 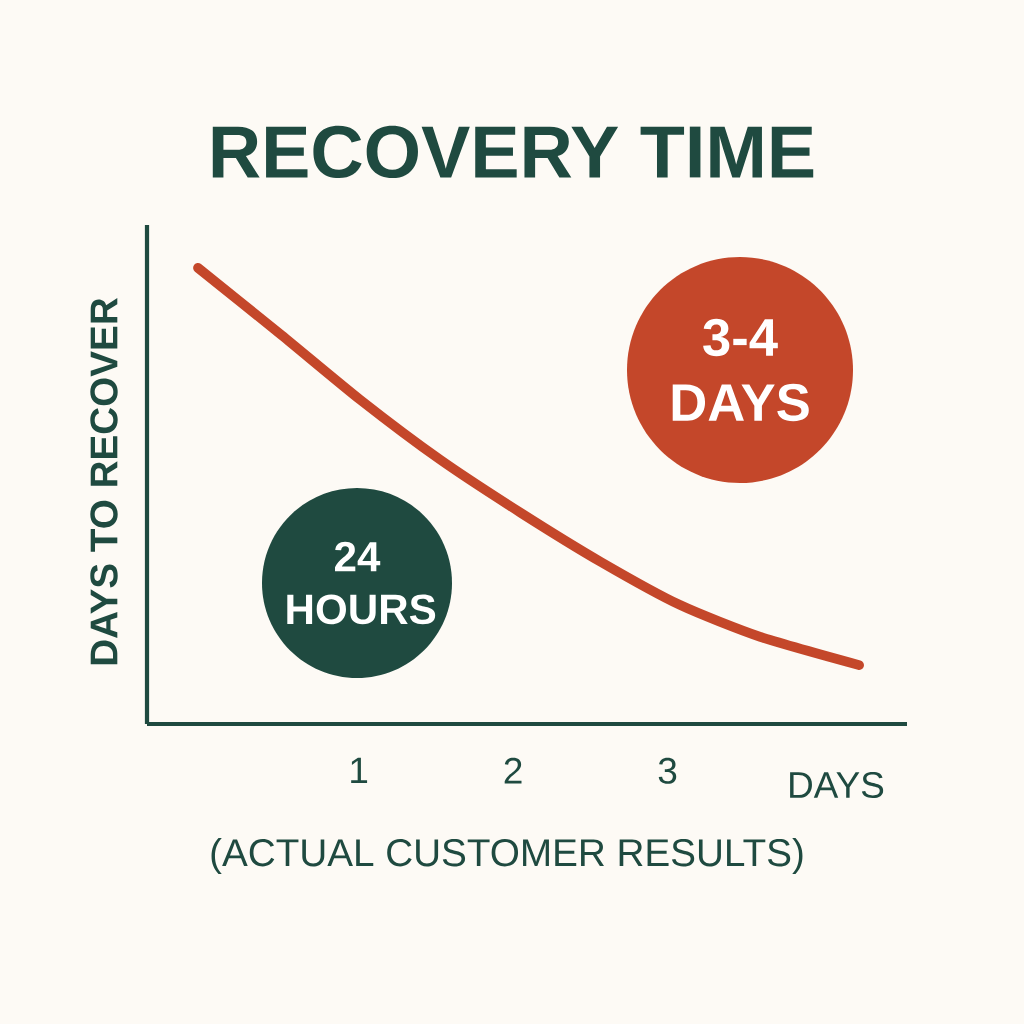 What do you see at coordinates (359, 770) in the screenshot?
I see `x-tick-label: 1` at bounding box center [359, 770].